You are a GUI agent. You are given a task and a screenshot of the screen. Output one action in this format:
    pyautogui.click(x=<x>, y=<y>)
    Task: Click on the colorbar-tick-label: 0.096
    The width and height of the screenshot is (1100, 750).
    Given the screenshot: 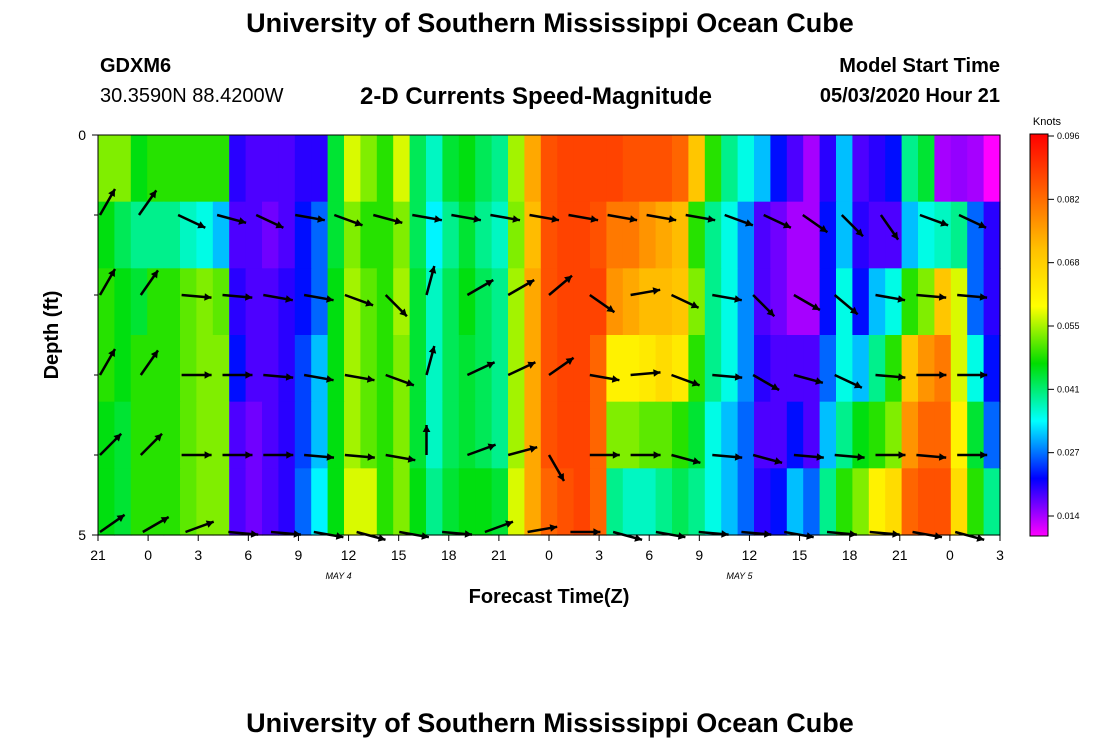 What is the action you would take?
    pyautogui.click(x=1068, y=136)
    